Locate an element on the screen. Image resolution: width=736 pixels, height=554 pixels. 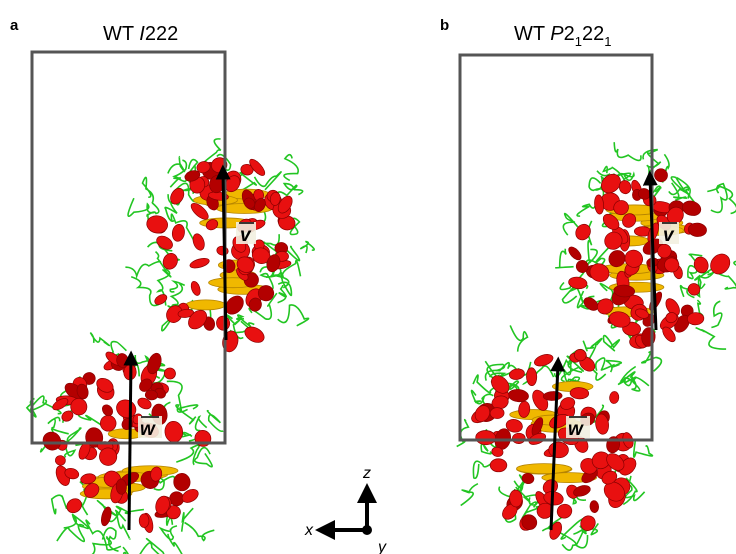
vector-label: w is located at coordinates (576, 429).